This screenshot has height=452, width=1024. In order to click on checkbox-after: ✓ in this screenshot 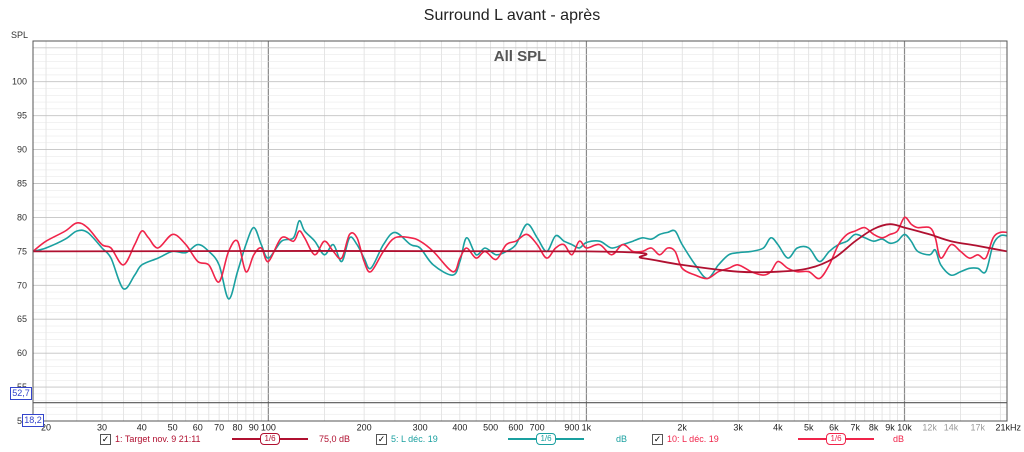, I will do `click(657, 439)`.